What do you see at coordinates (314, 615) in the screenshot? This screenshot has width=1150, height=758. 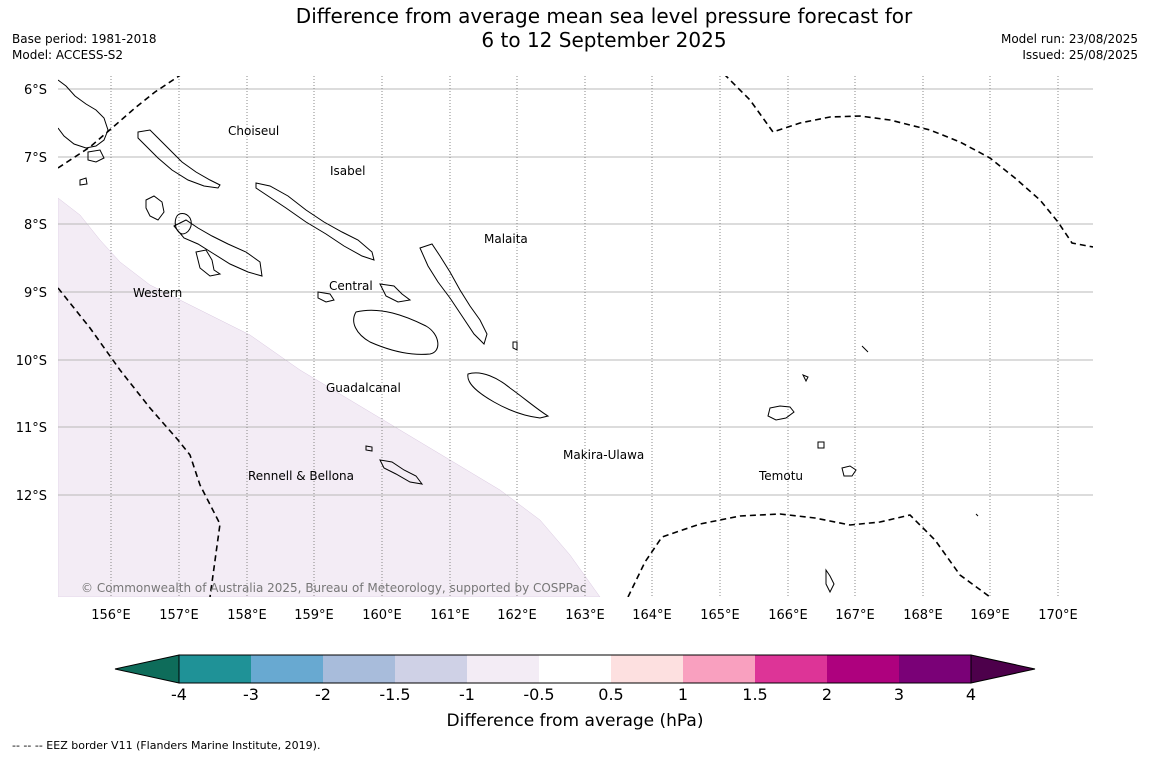 I see `lon-label: 159°E` at bounding box center [314, 615].